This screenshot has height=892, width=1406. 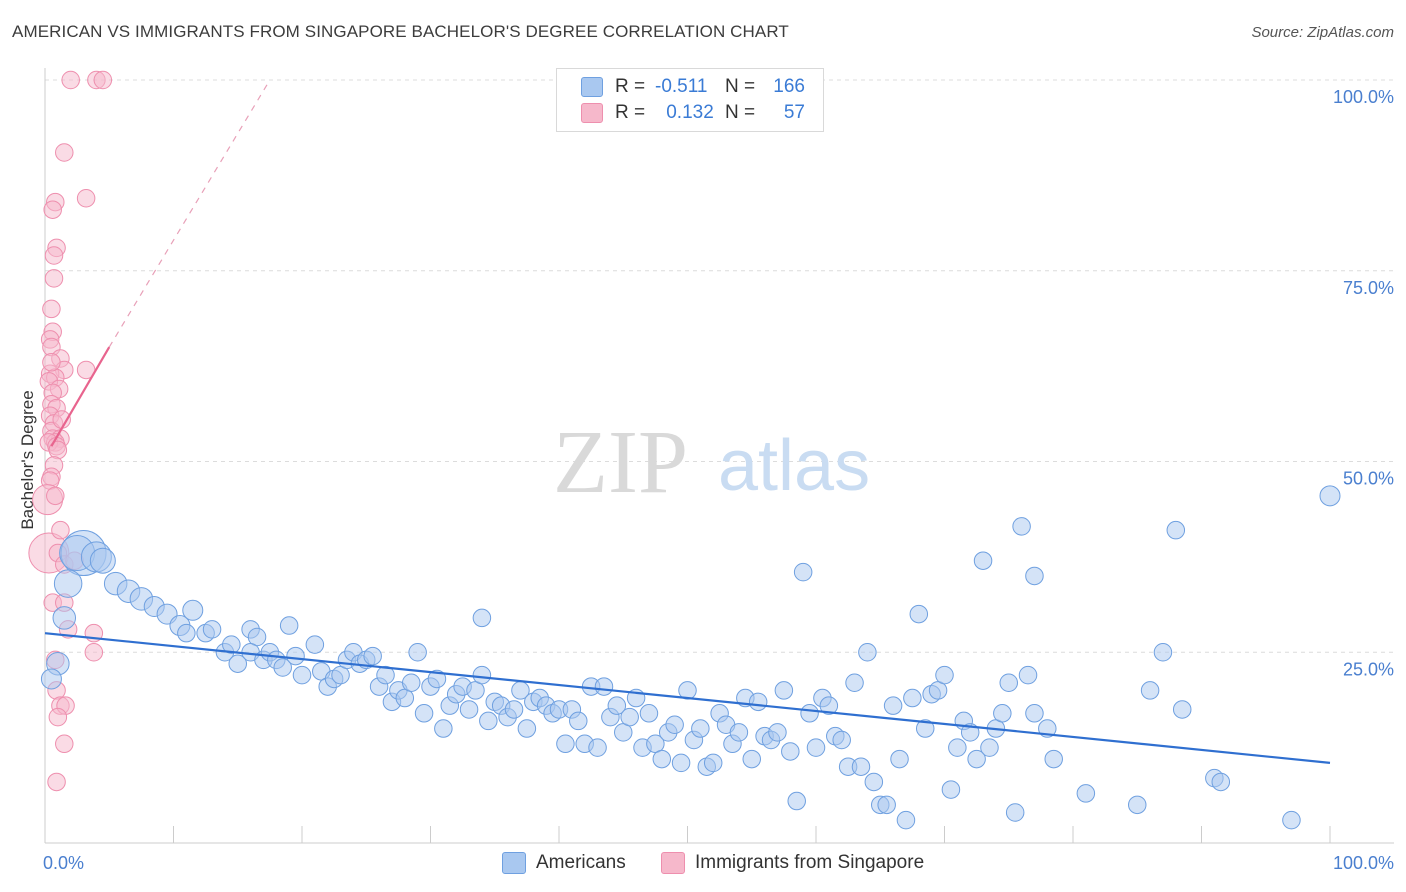 I want to click on legend-swatch-singapore, so click(x=673, y=863).